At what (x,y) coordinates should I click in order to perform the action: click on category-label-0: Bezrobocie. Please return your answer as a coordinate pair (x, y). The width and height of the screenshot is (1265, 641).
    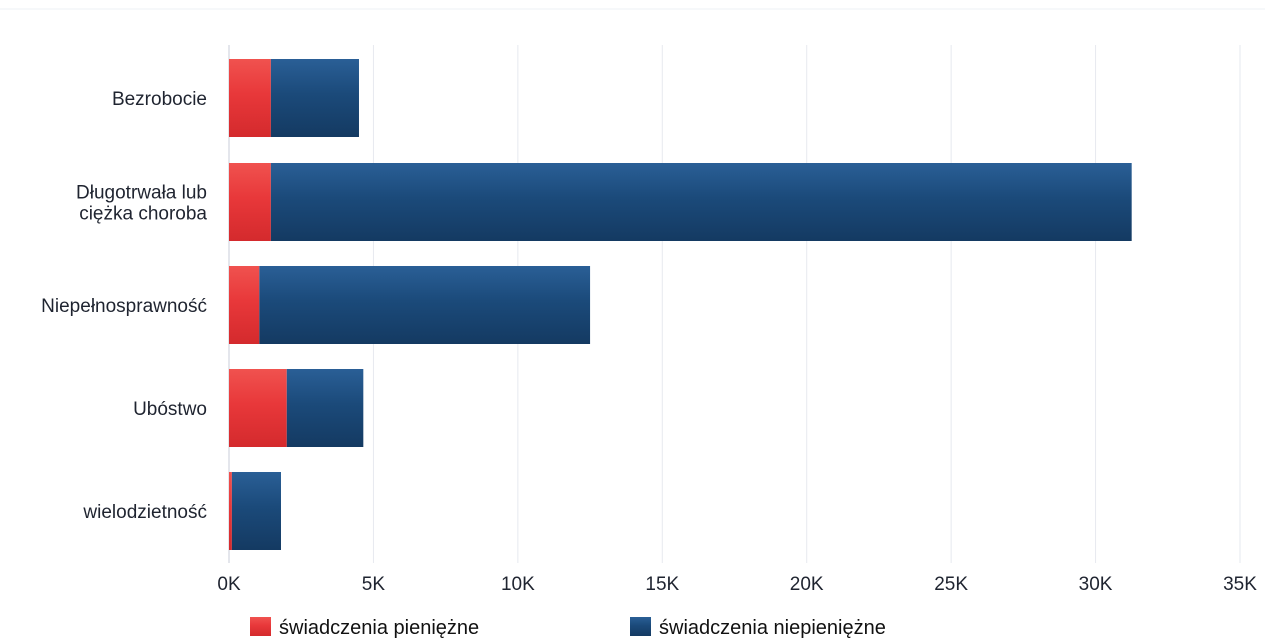
    Looking at the image, I should click on (159, 99).